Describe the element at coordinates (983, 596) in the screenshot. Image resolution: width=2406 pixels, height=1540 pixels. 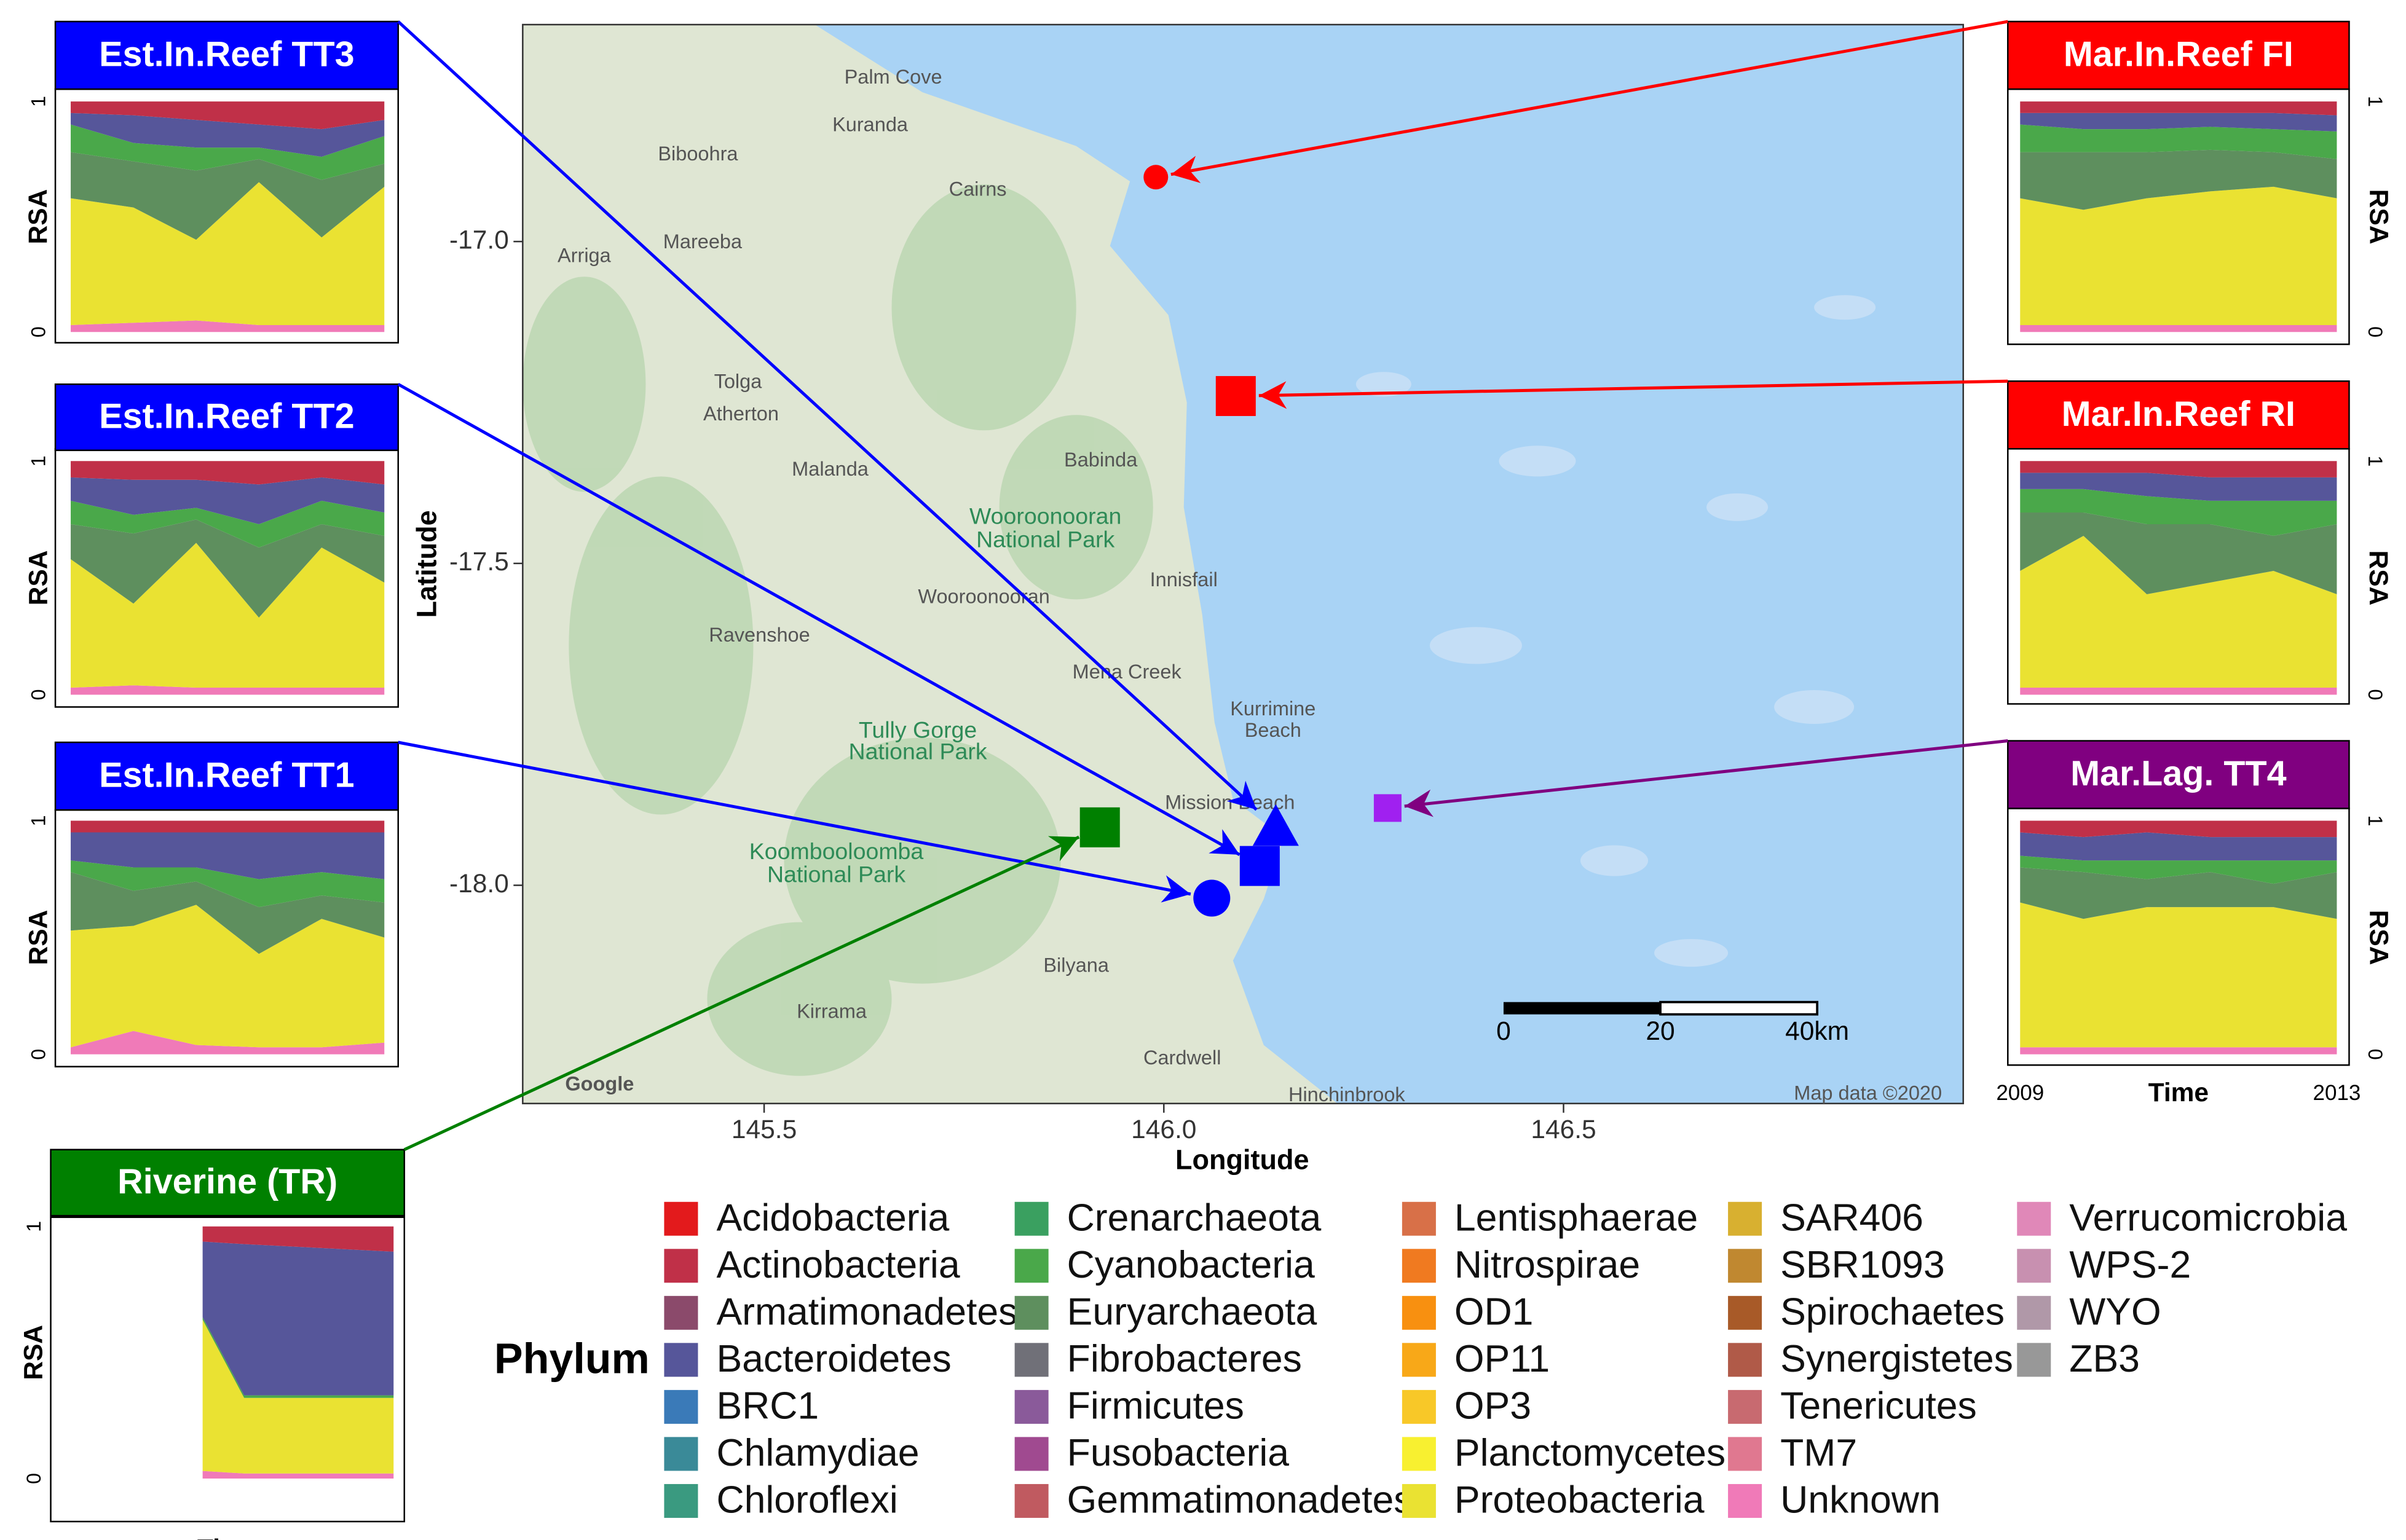
I see `map-place-label: Wooroonooran` at that location.